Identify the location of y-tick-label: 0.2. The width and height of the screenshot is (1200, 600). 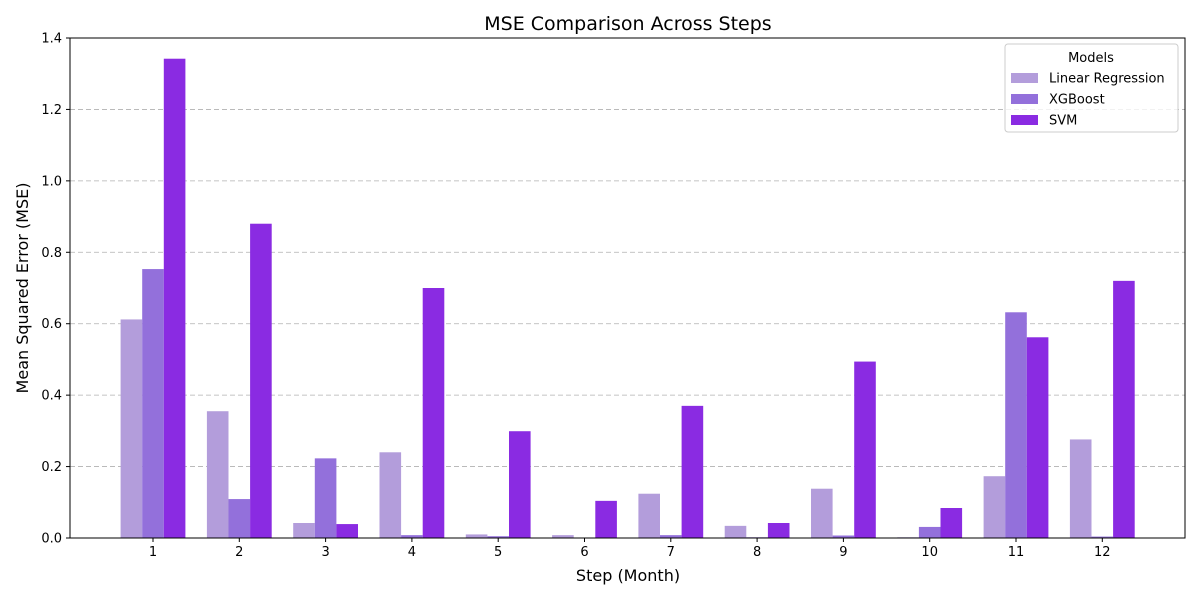
(51, 467).